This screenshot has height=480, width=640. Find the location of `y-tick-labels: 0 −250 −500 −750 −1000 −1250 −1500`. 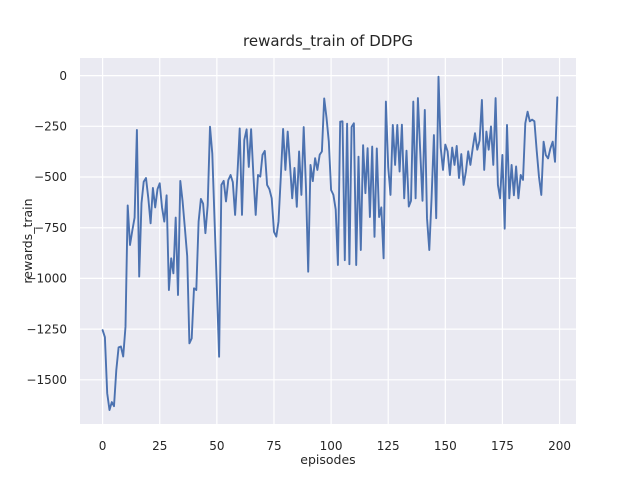

y-tick-labels: 0 −250 −500 −750 −1000 −1250 −1500 is located at coordinates (46, 228).